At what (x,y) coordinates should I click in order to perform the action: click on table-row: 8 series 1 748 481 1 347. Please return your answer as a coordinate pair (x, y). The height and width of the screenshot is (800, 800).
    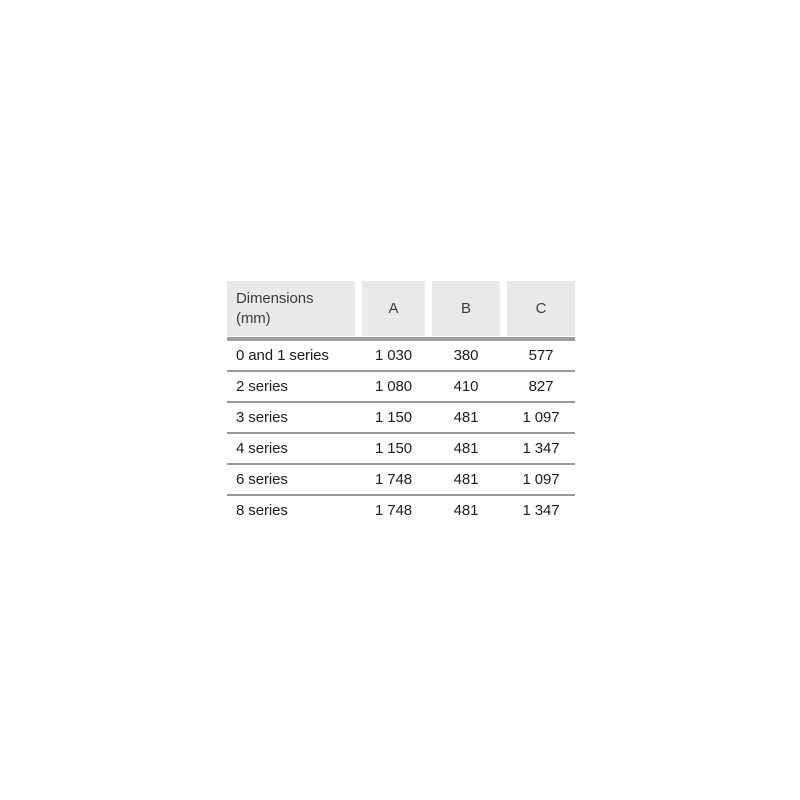
    Looking at the image, I should click on (401, 510).